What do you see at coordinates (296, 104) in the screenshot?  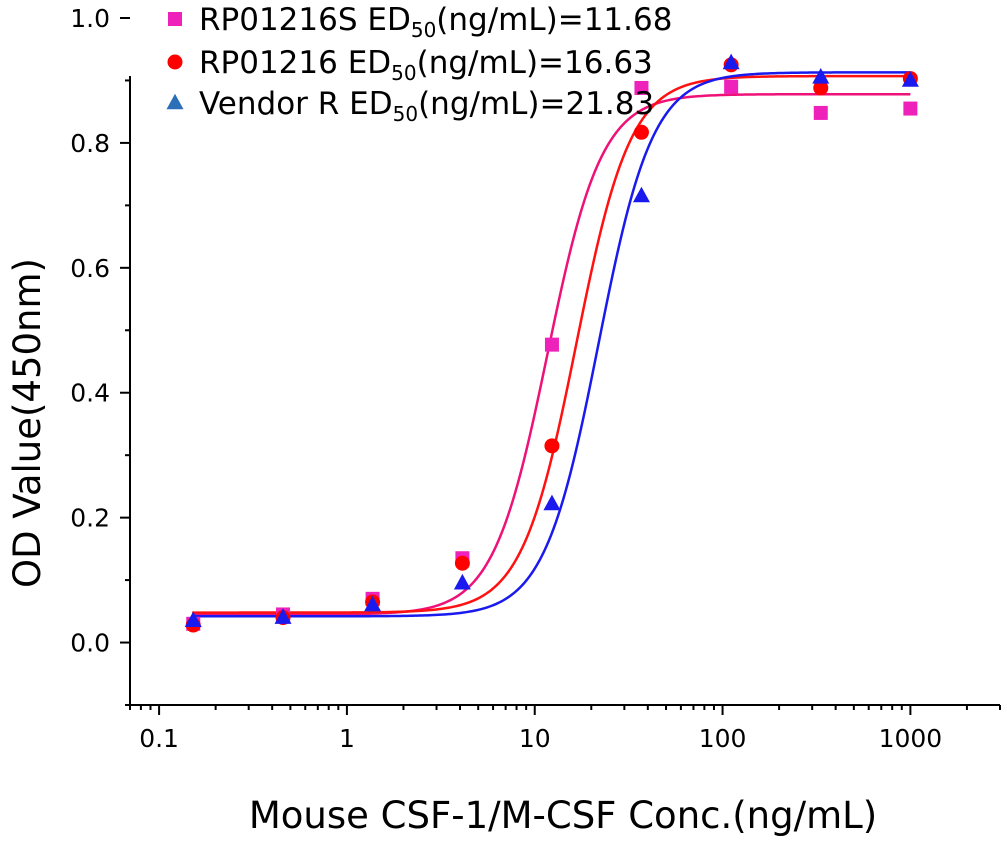 I see `legend-name: Vendor R ED` at bounding box center [296, 104].